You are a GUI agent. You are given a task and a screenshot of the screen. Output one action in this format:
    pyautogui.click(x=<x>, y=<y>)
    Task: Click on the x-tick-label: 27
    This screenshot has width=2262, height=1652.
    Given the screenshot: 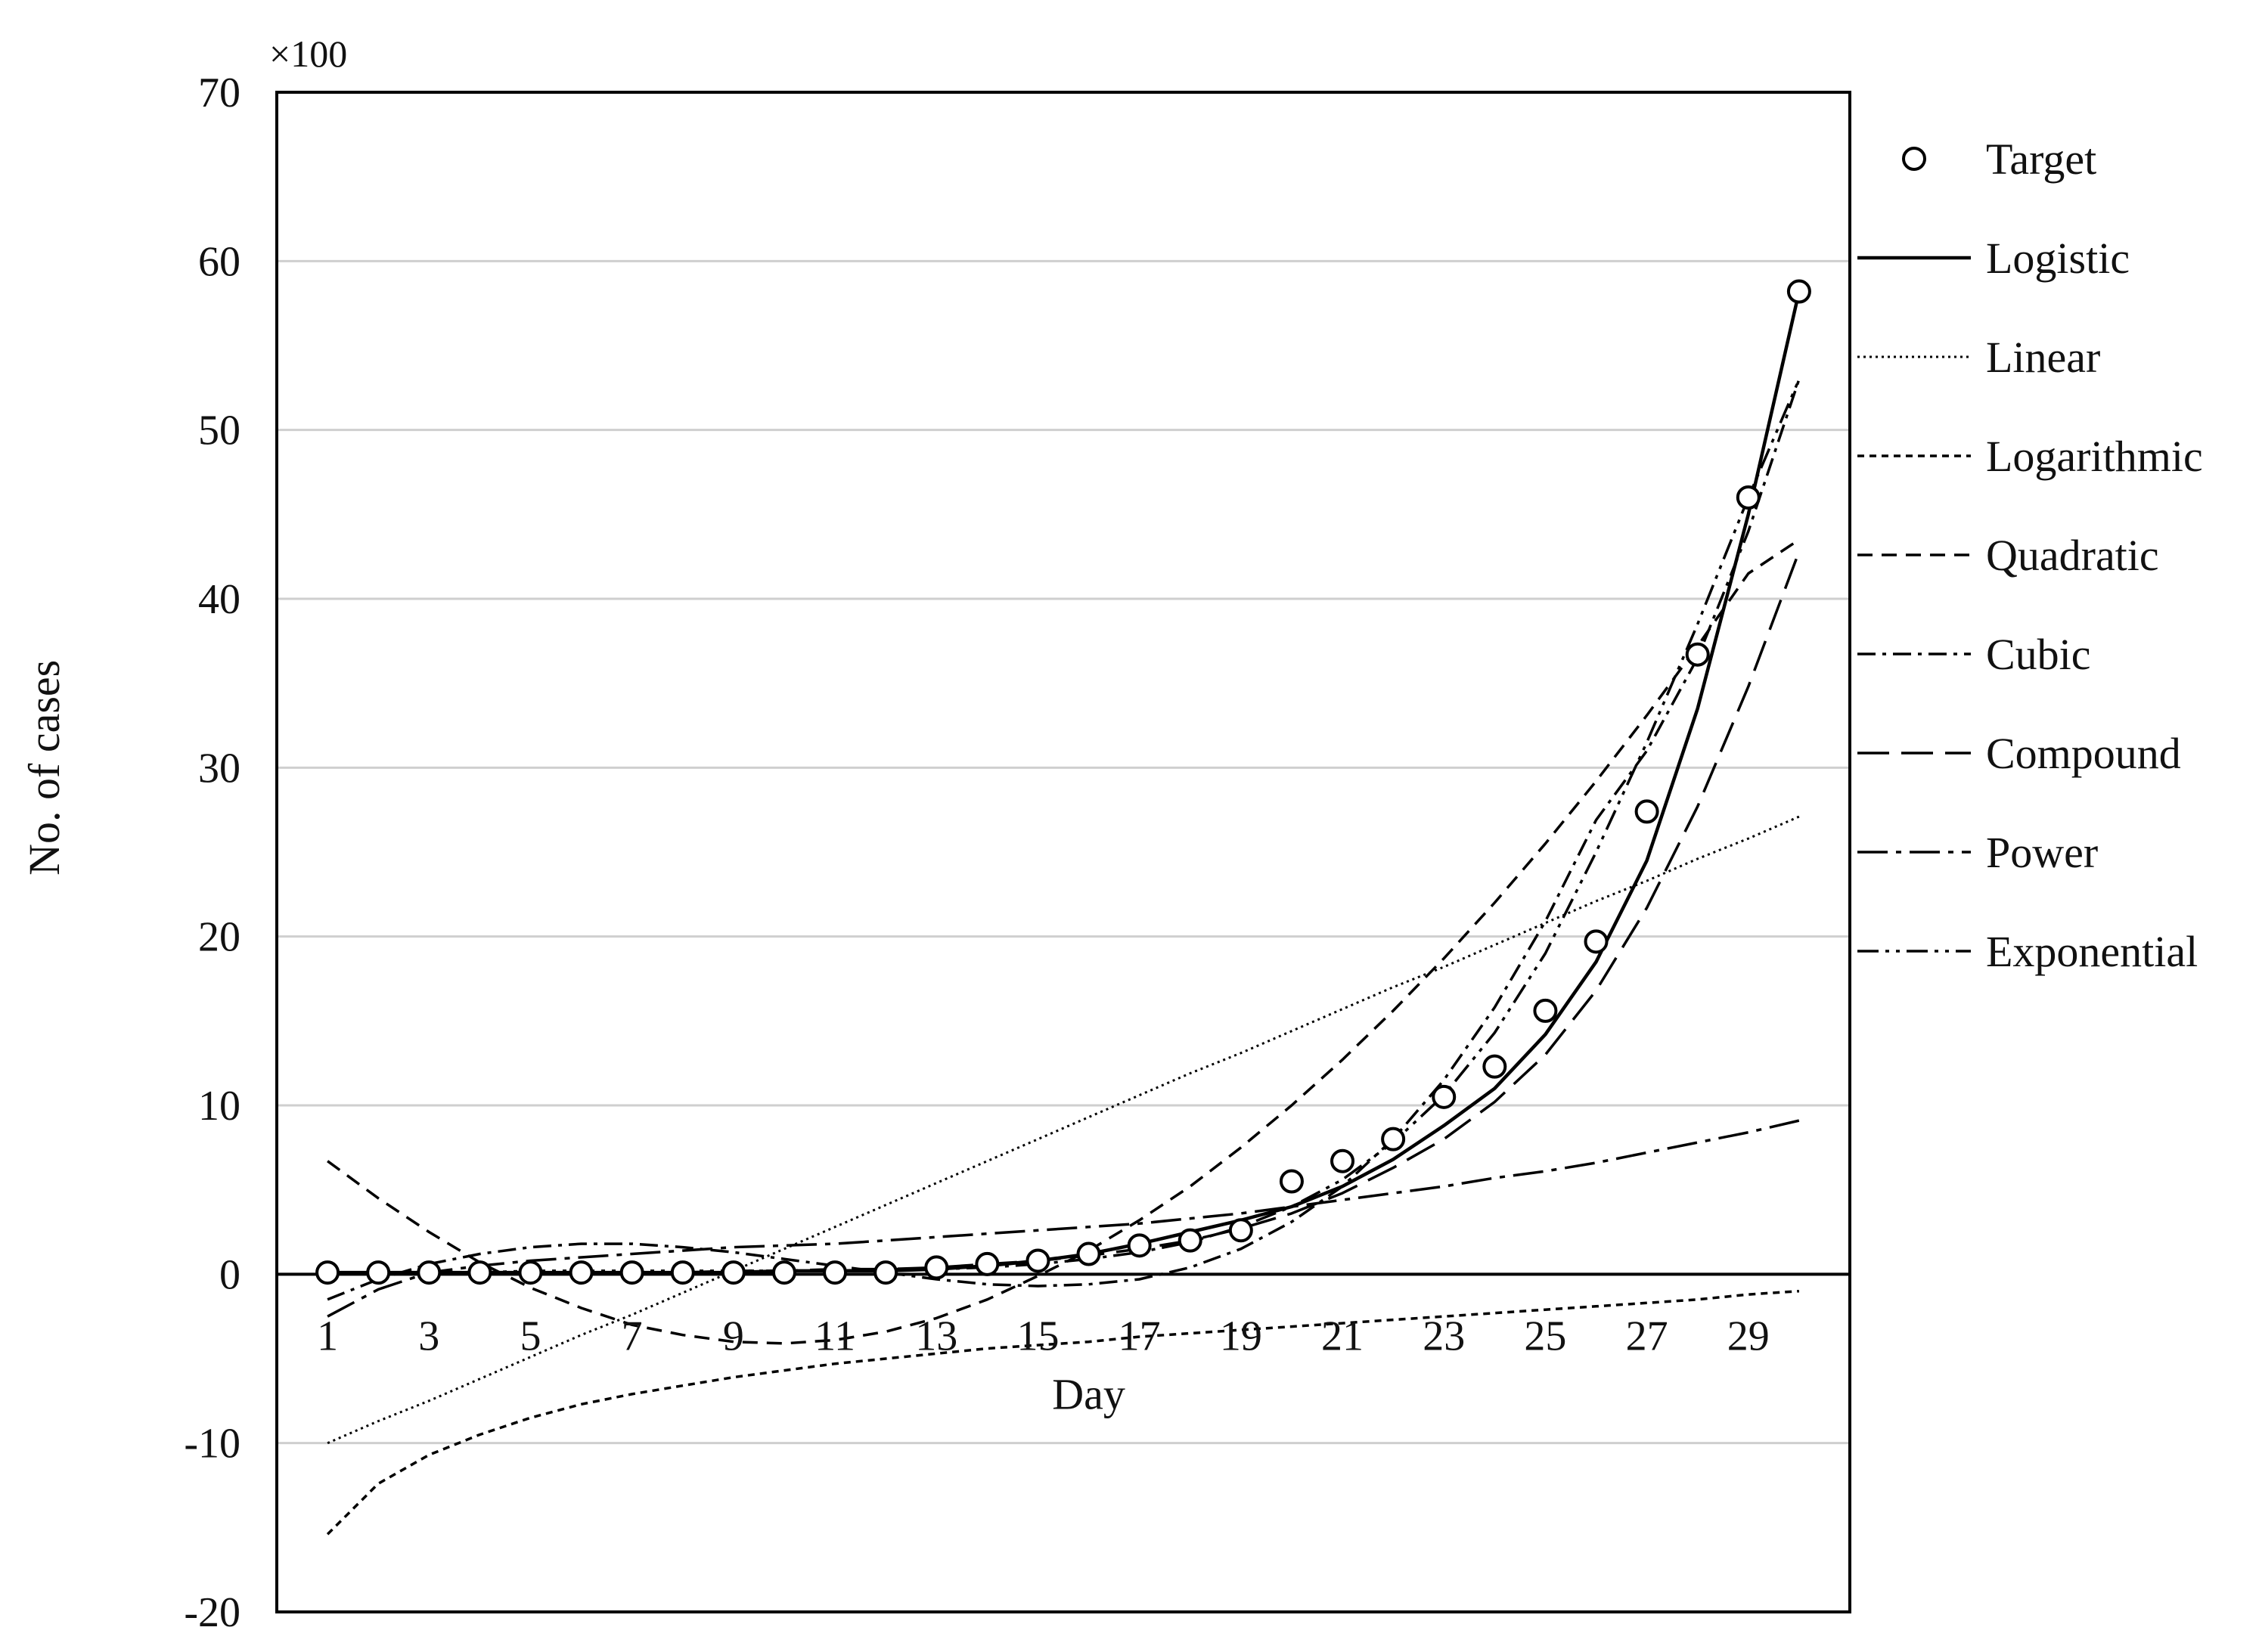 What is the action you would take?
    pyautogui.click(x=1647, y=1336)
    